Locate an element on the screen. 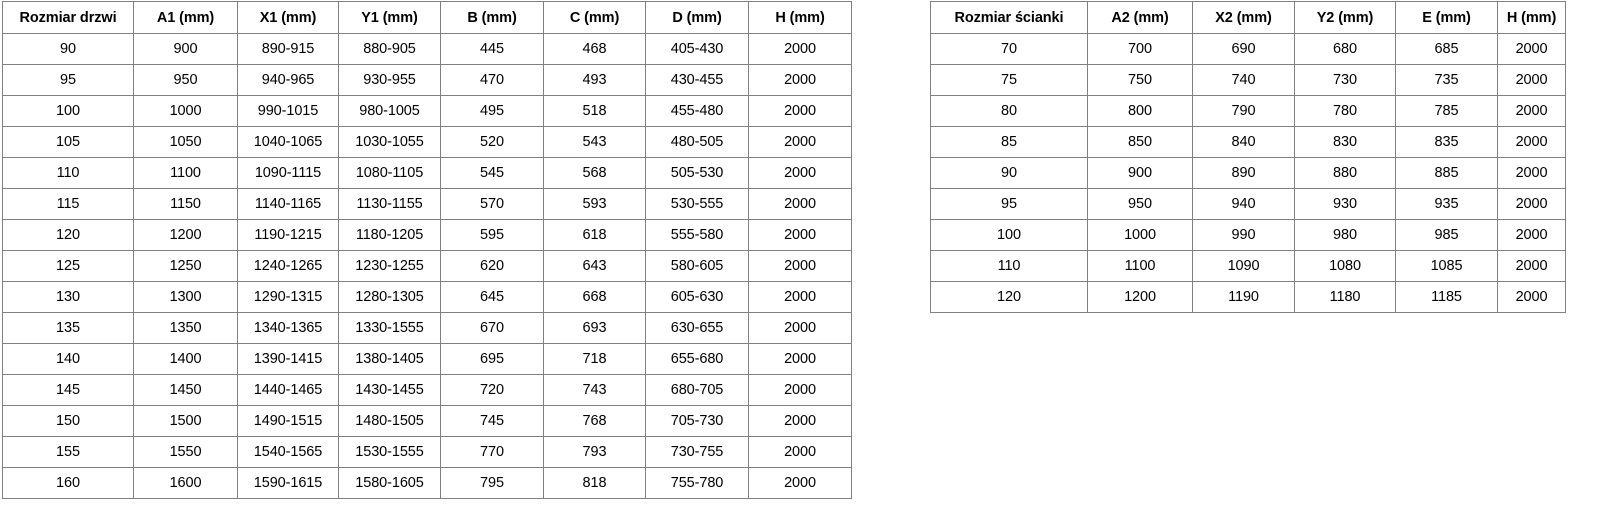 The image size is (1600, 514). table-cell: 935 is located at coordinates (1446, 204).